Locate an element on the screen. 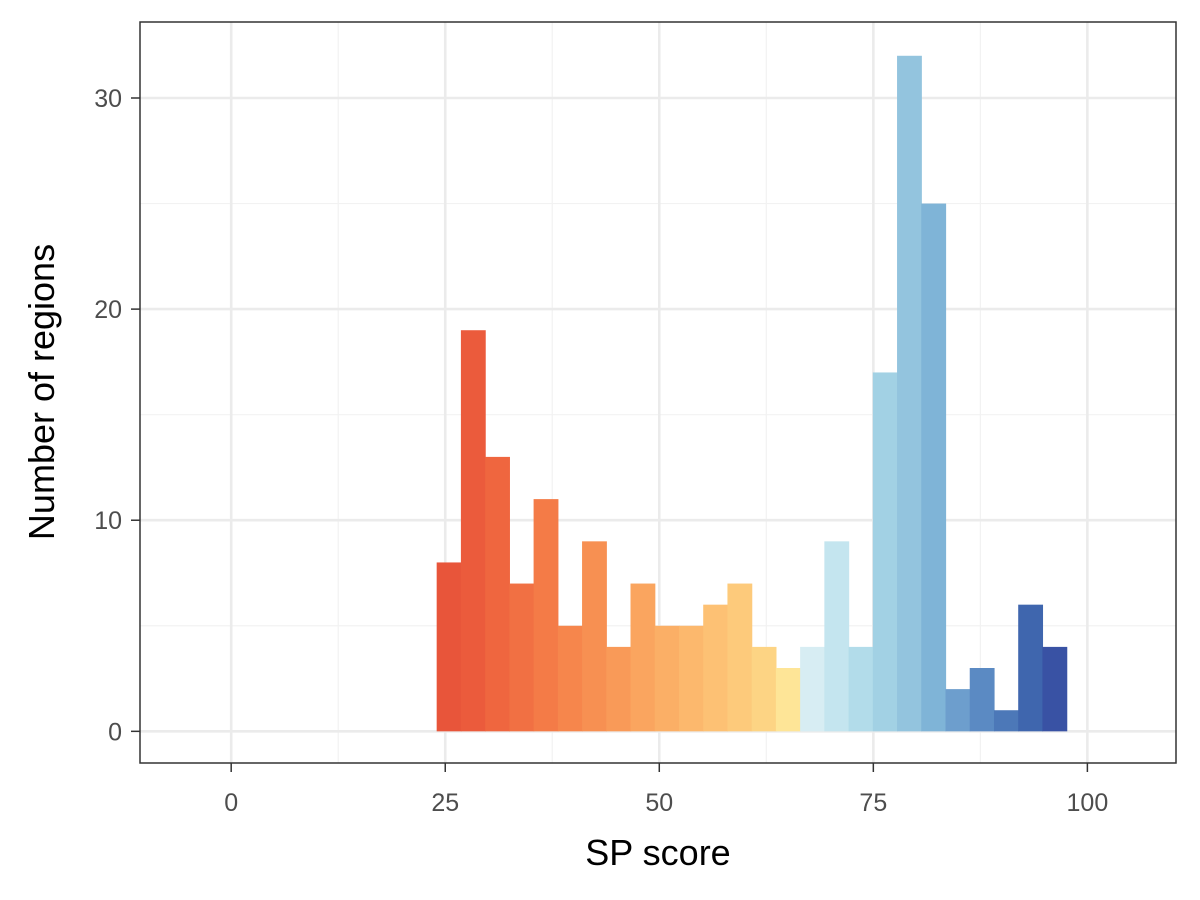  x-axis-title: SP score is located at coordinates (657, 852).